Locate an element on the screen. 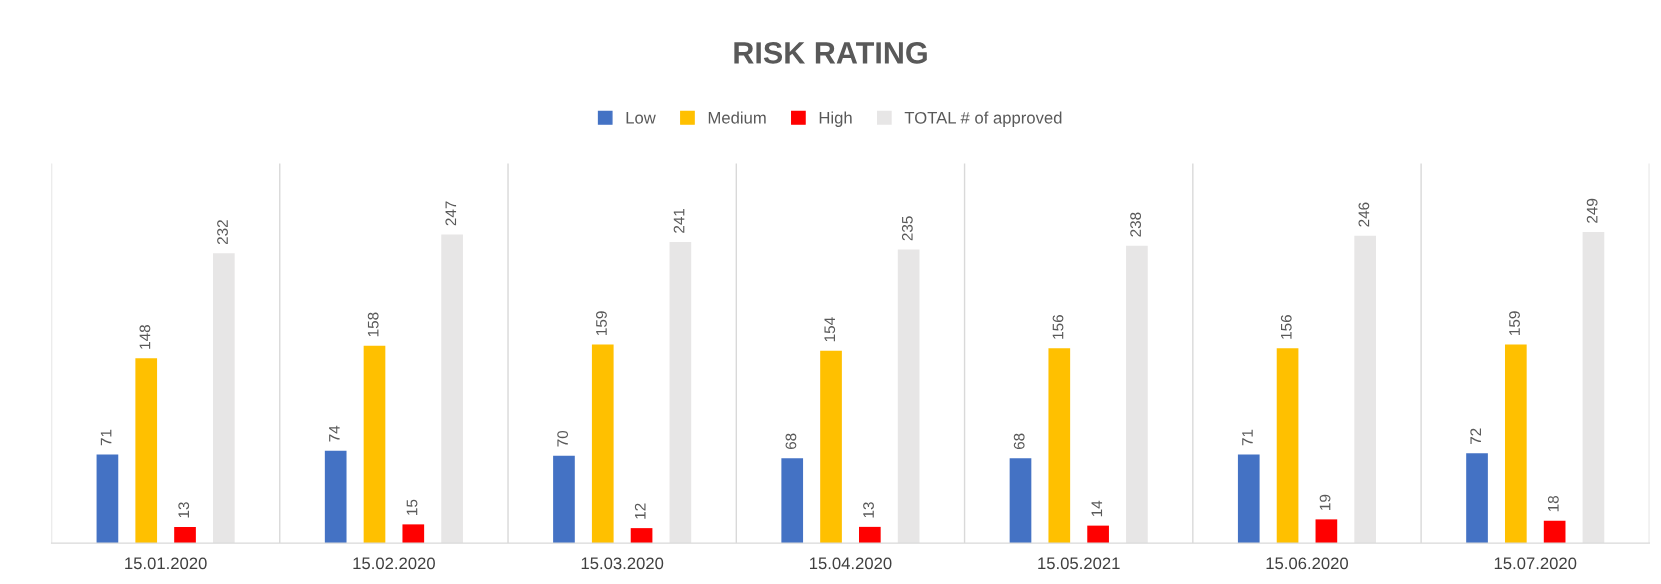 This screenshot has height=584, width=1661. data-label: 74 is located at coordinates (334, 433).